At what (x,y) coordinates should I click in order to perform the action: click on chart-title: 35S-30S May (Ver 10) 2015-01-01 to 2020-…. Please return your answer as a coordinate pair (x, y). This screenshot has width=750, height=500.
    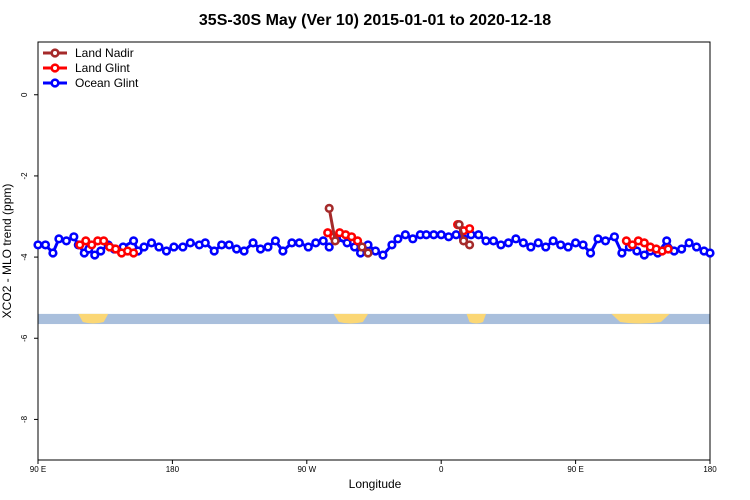
    Looking at the image, I should click on (375, 20).